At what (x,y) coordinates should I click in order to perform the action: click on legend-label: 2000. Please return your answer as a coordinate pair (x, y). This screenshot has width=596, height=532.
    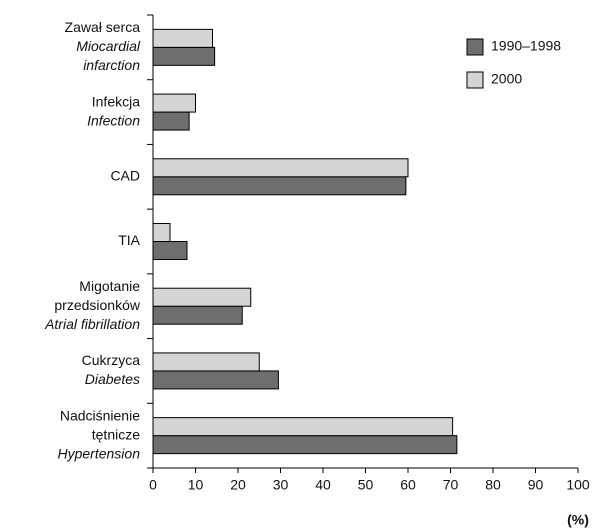
    Looking at the image, I should click on (506, 79).